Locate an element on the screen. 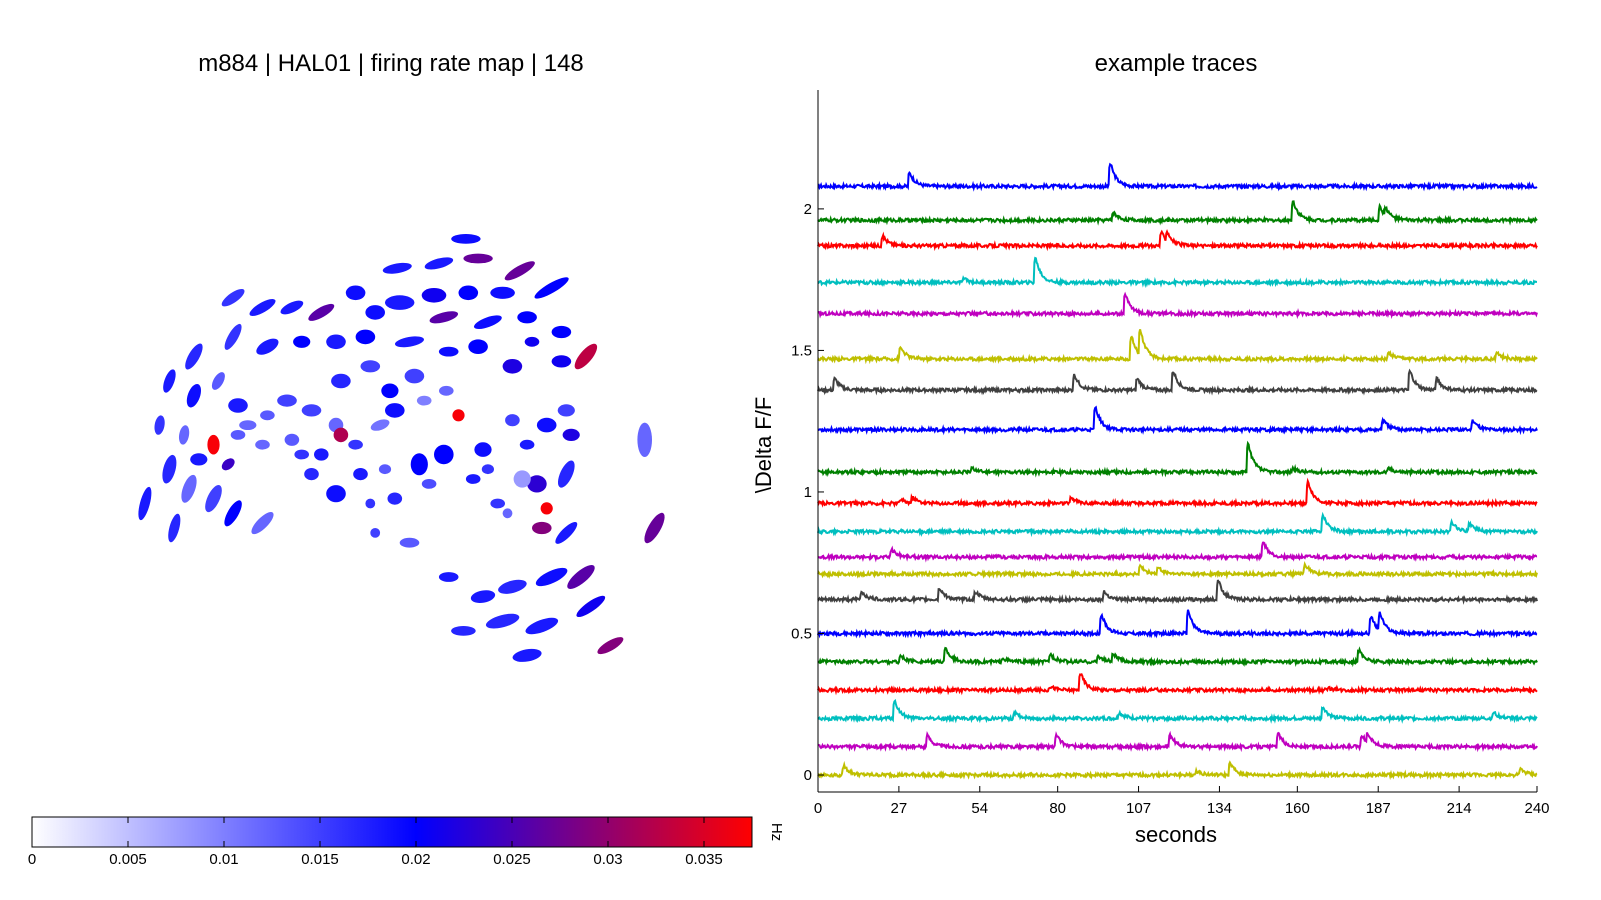  y-tick-label: 1 is located at coordinates (808, 492).